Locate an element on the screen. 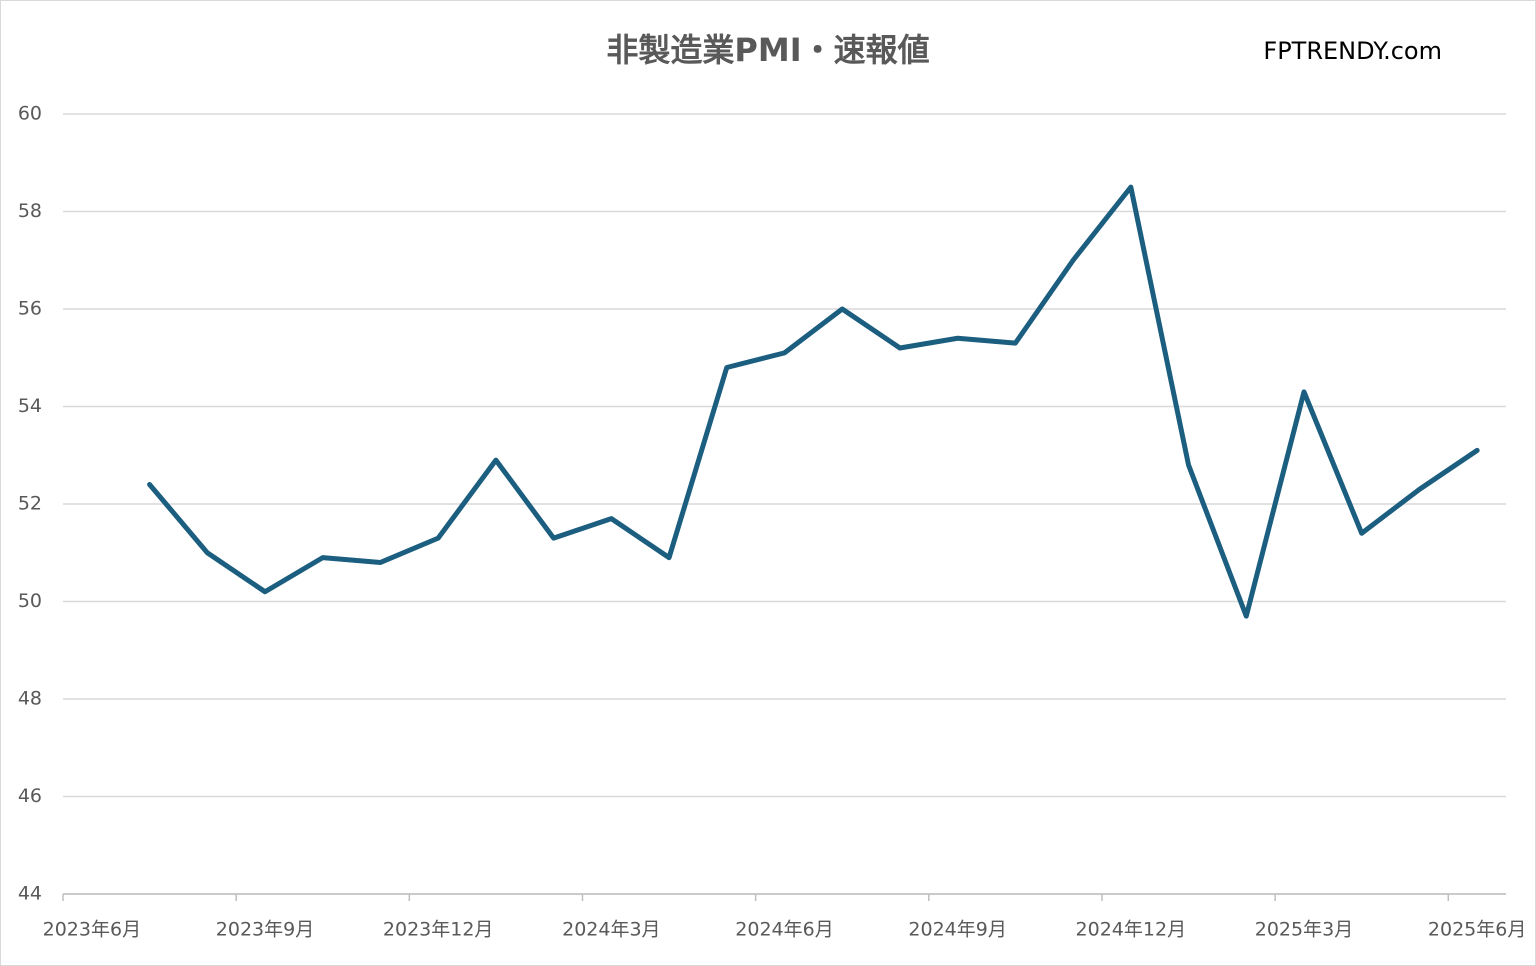 Image resolution: width=1536 pixels, height=966 pixels. x-tick-label: 2023年12月 is located at coordinates (438, 930).